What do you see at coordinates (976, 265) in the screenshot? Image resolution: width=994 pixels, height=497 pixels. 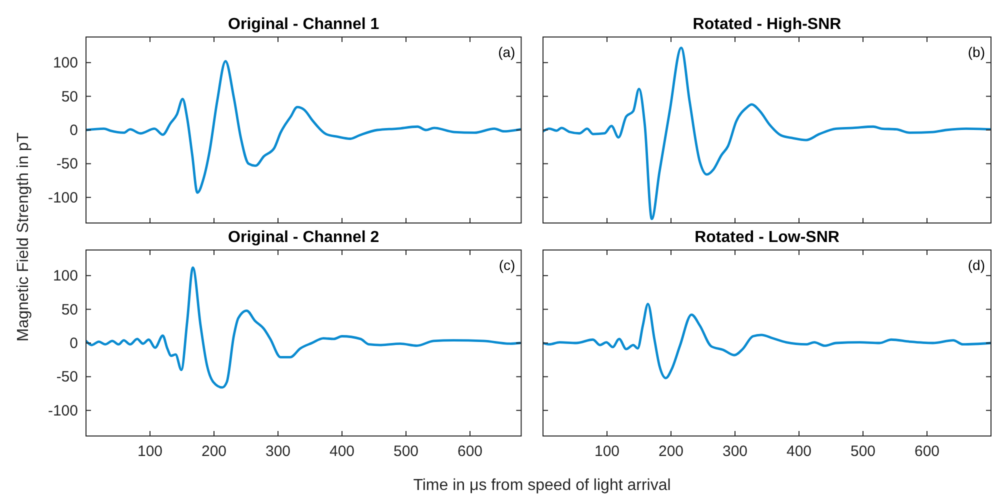 I see `annotation: (d)` at bounding box center [976, 265].